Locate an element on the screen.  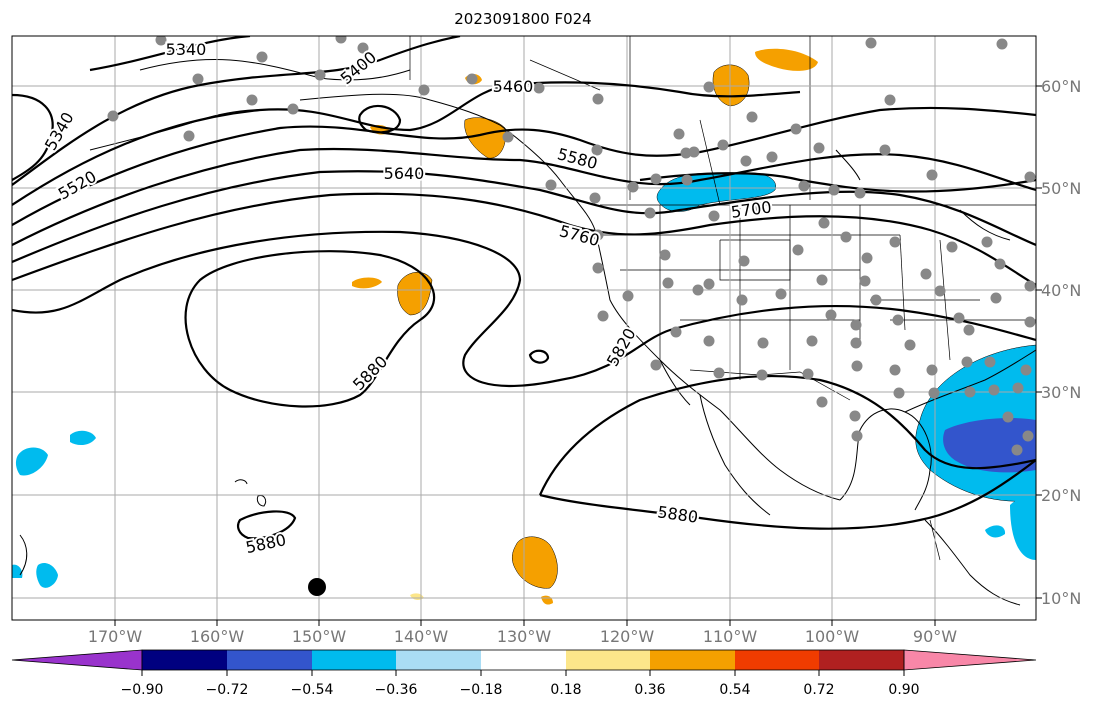
colorbar-tick-label: −0.54 is located at coordinates (312, 690).